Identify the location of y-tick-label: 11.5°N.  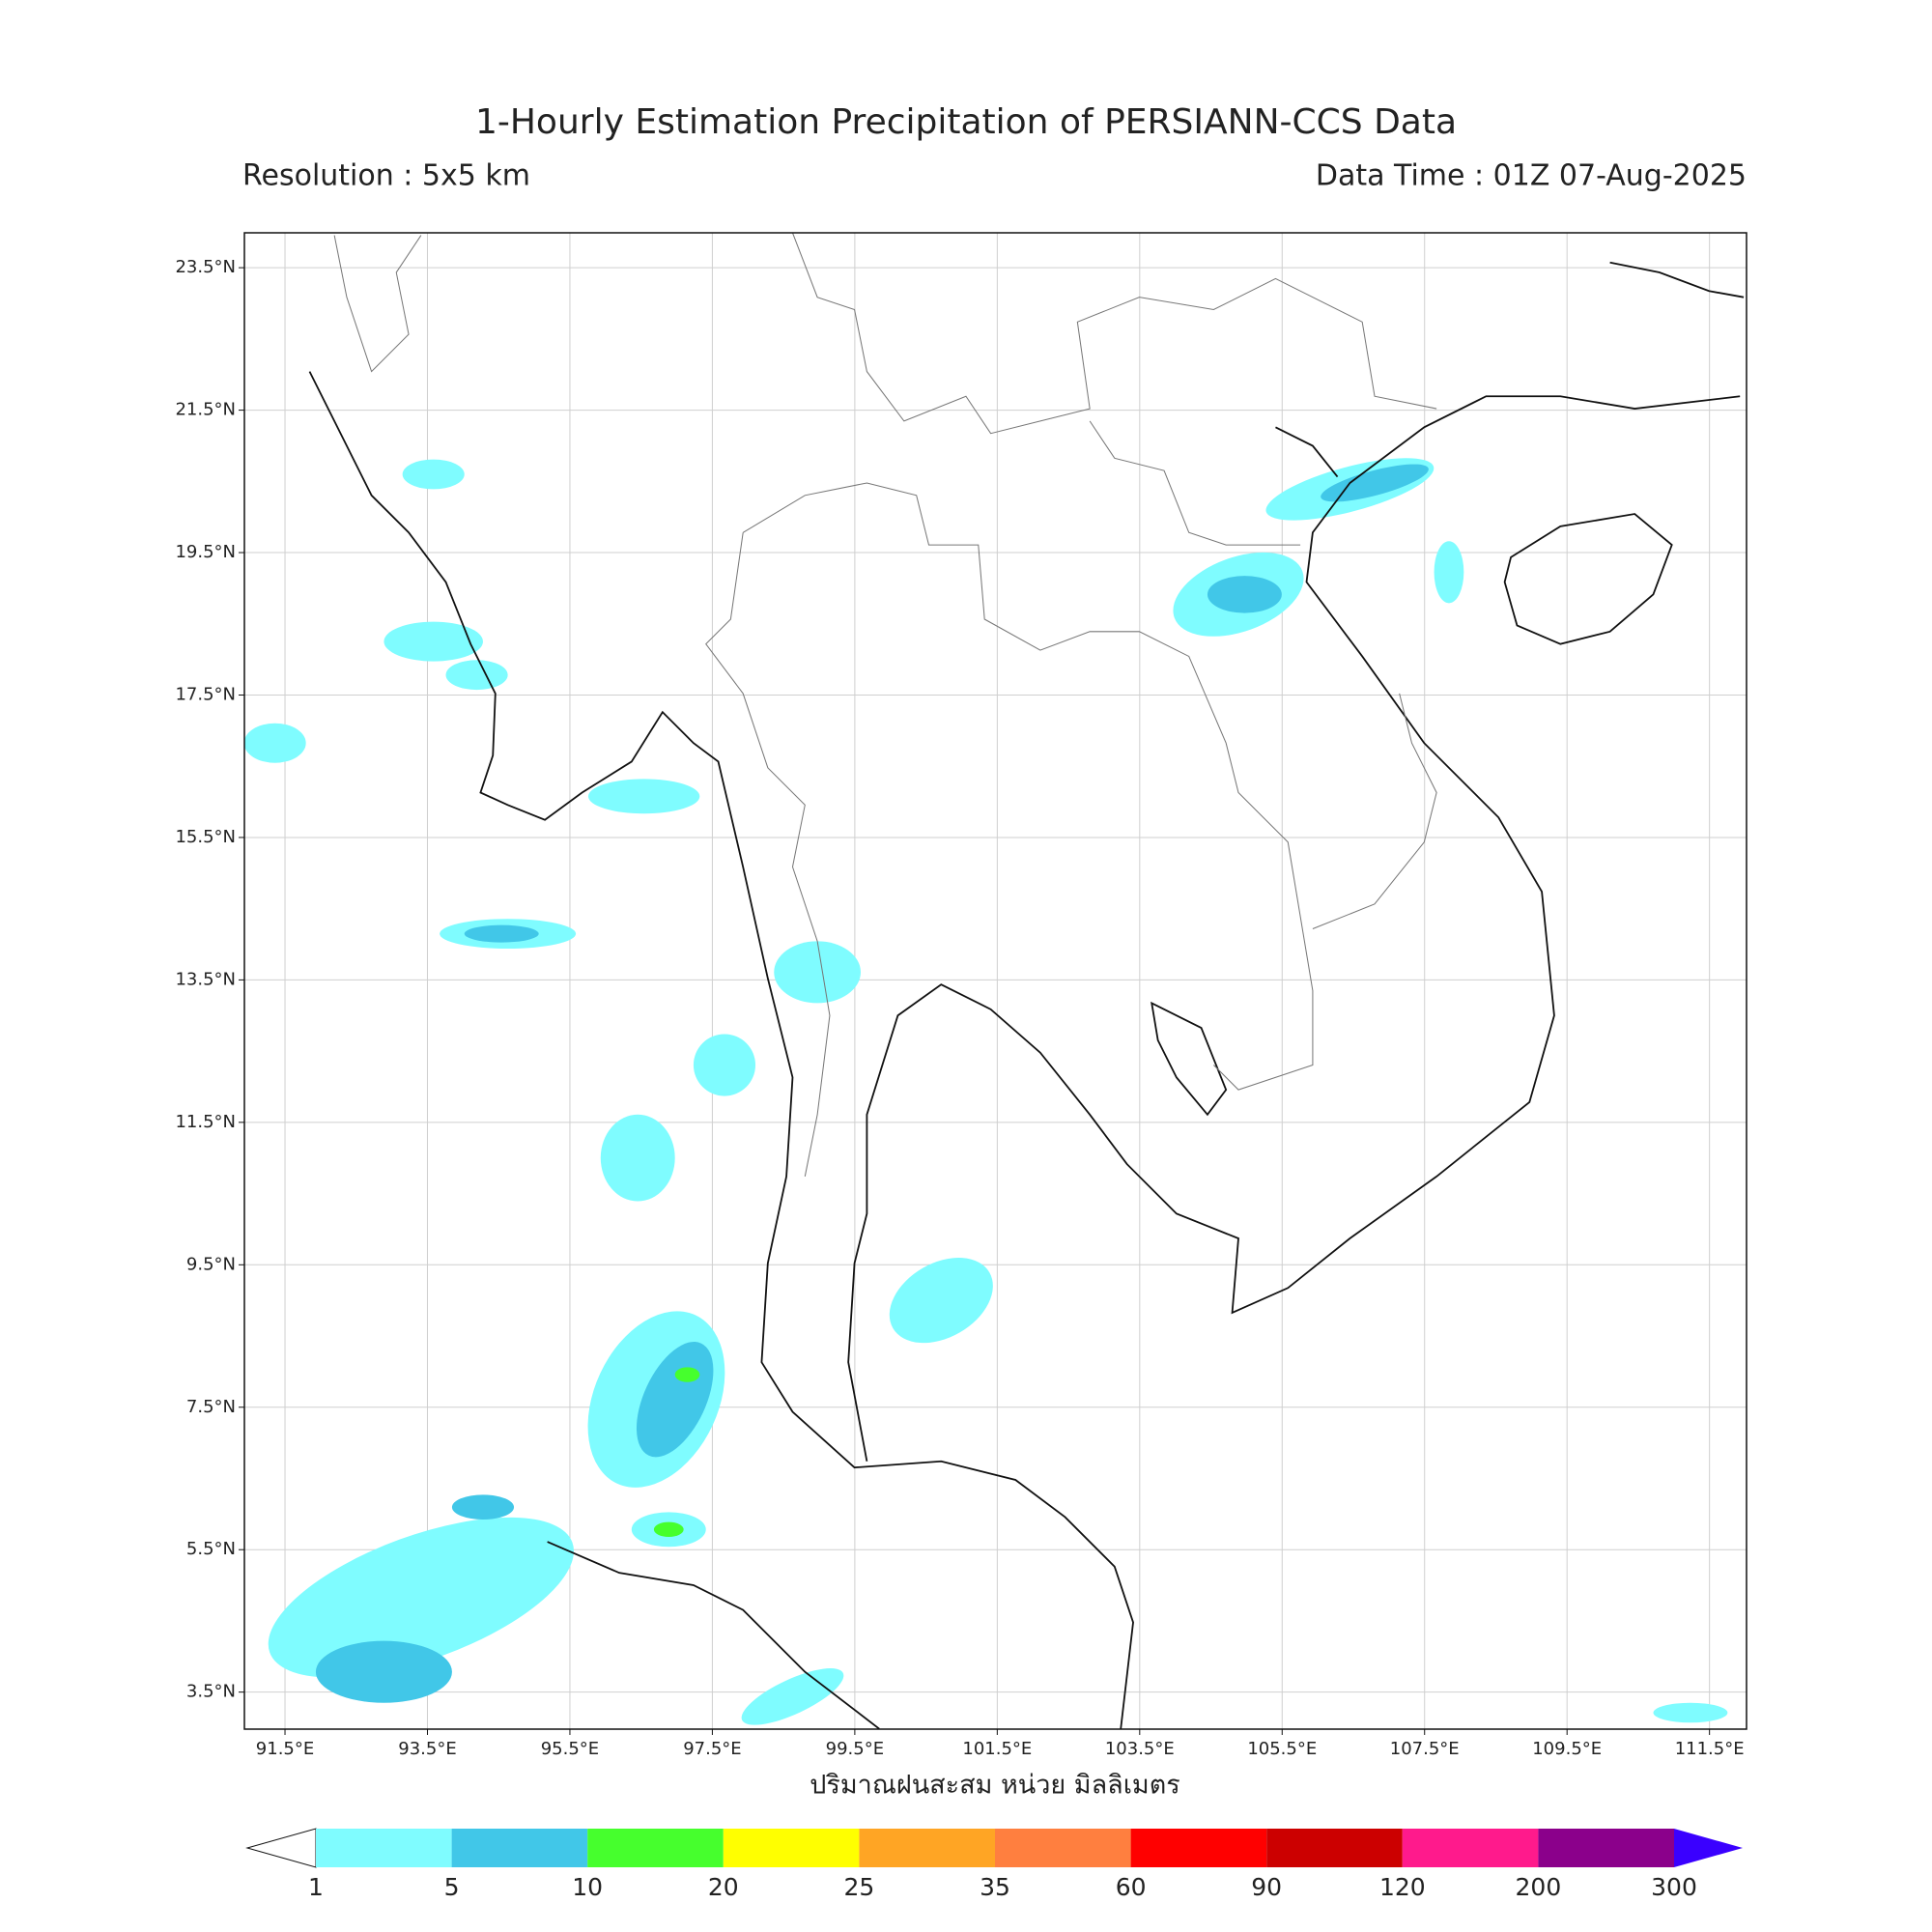
(205, 1122).